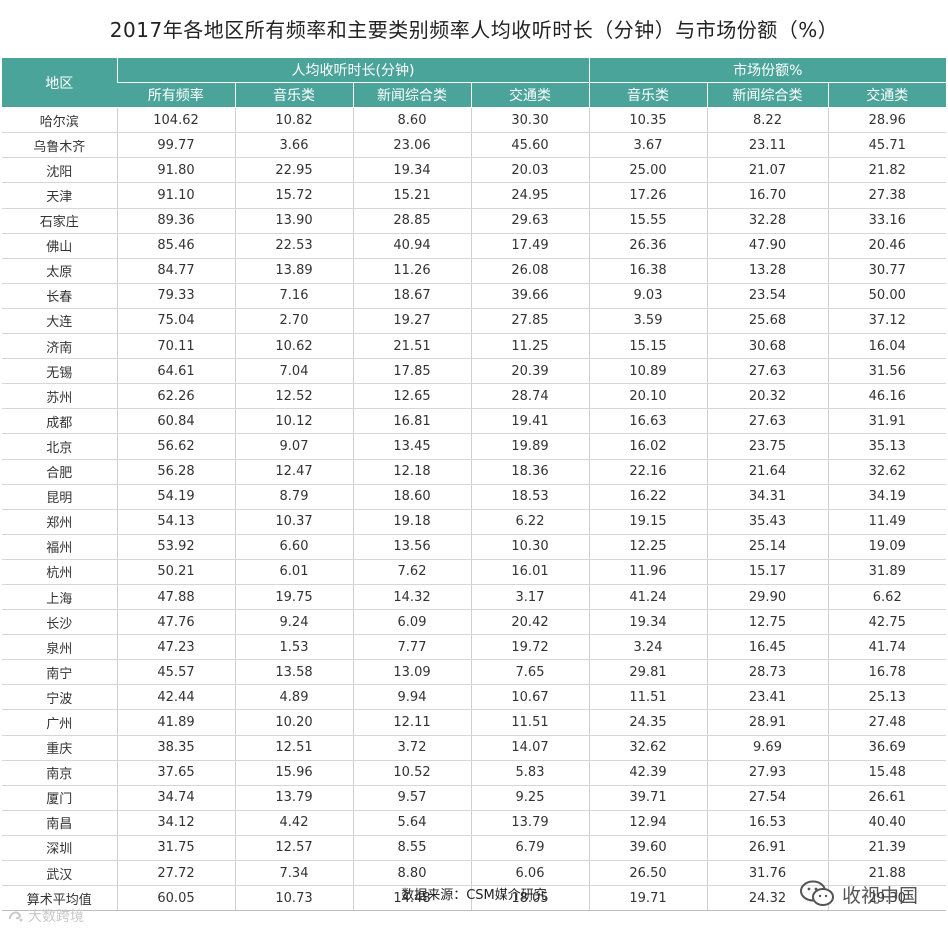 The height and width of the screenshot is (936, 948). What do you see at coordinates (767, 170) in the screenshot?
I see `cell-share-news: 21.07` at bounding box center [767, 170].